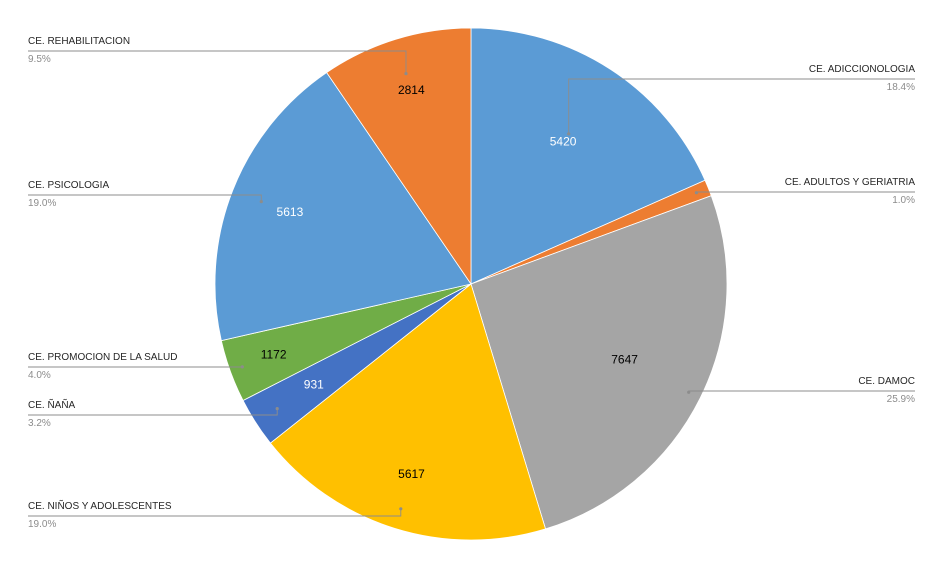 The height and width of the screenshot is (569, 943). What do you see at coordinates (801, 391) in the screenshot?
I see `leader-line-ce-damoc` at bounding box center [801, 391].